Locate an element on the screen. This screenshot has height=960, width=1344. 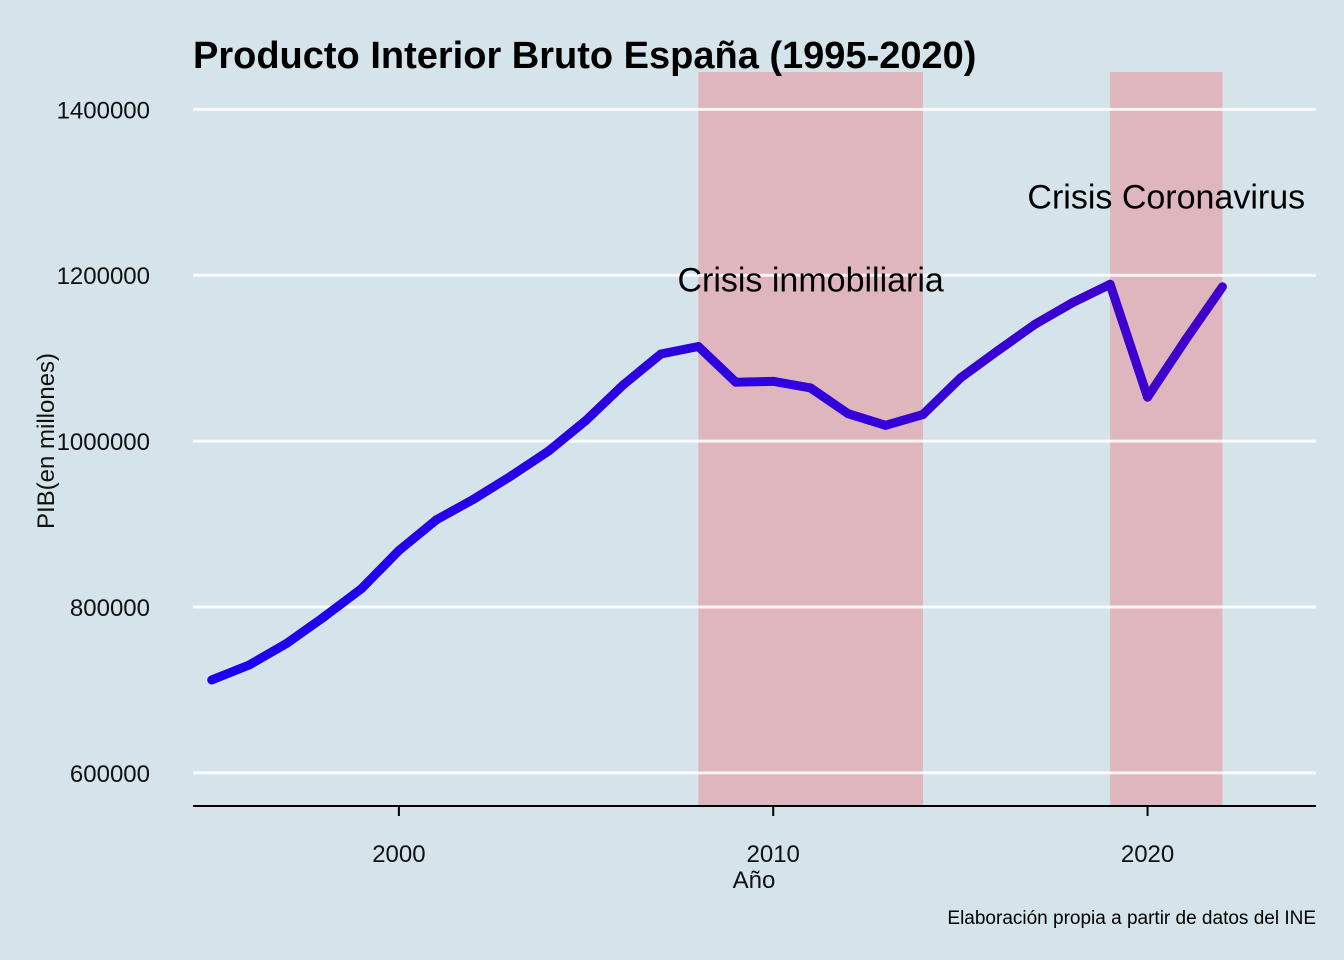
x-tick-label: 2020 is located at coordinates (1147, 854).